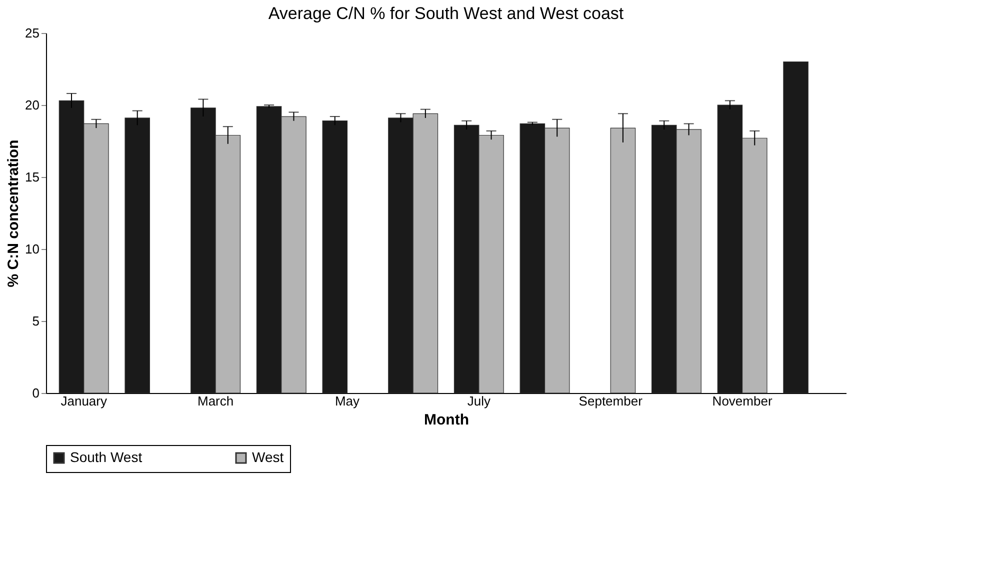  I want to click on y-tick-label: 15, so click(32, 177).